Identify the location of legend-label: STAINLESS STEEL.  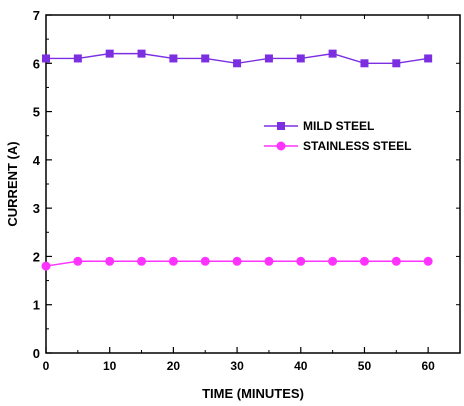
(357, 146).